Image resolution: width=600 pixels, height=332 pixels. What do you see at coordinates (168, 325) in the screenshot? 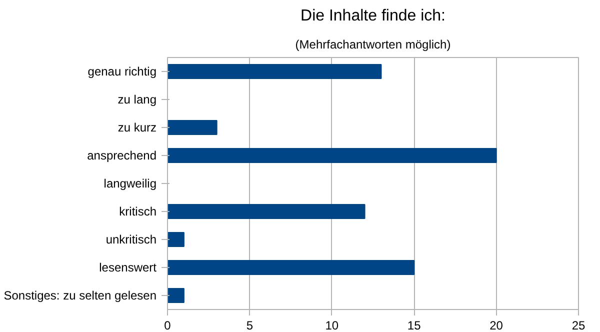
I see `x-tick-label: 0` at bounding box center [168, 325].